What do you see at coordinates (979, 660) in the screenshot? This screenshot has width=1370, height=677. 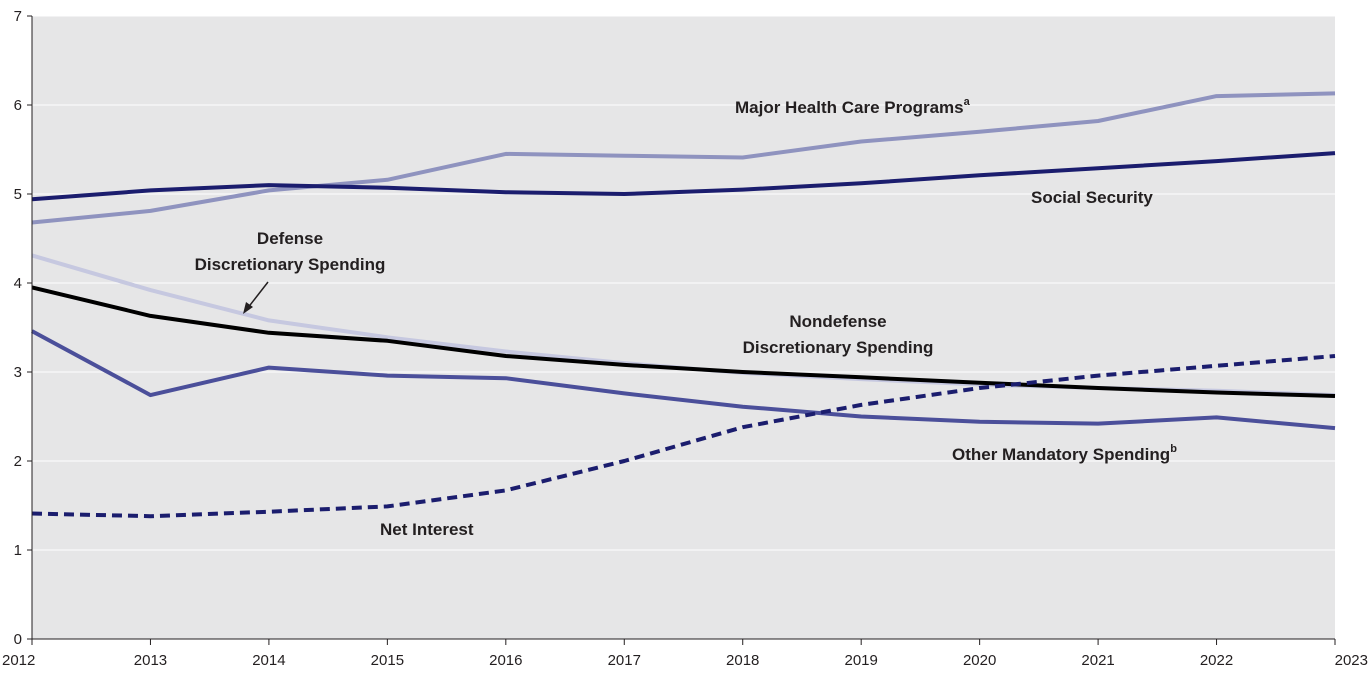 I see `x-tick-label-2020: 2020` at bounding box center [979, 660].